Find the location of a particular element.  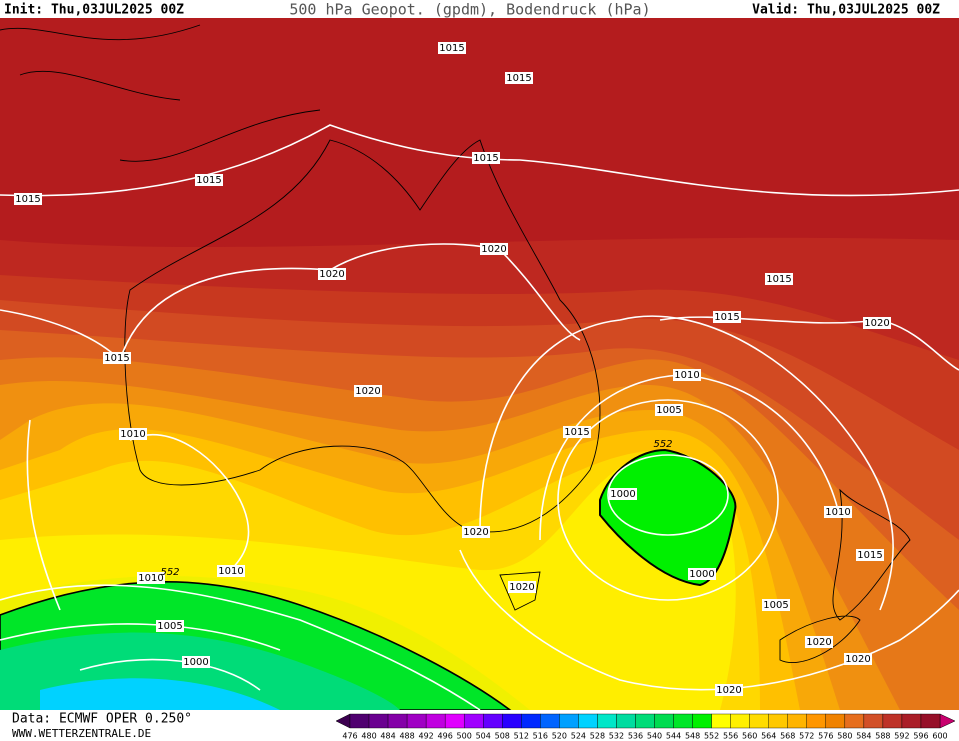

colorbar-tick-label: 532 is located at coordinates (616, 736).